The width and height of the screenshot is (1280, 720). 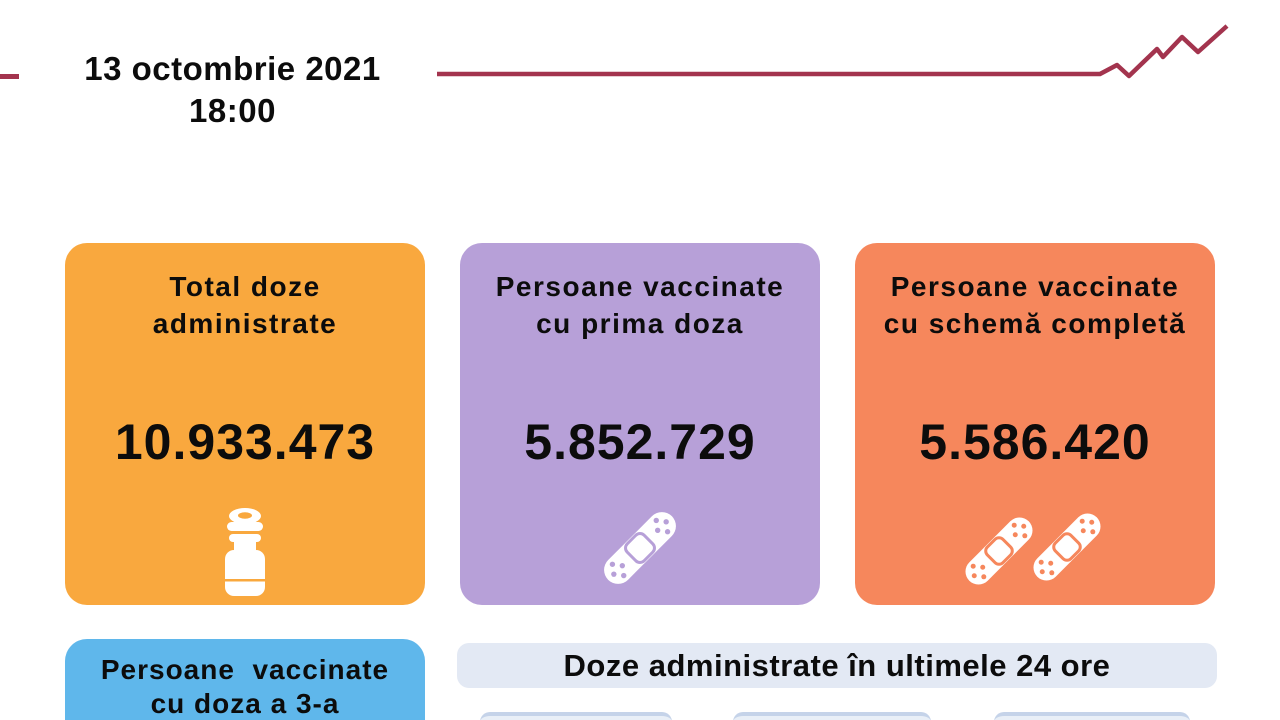 I want to click on report-datetime: 13 octombrie 2021 18:00, so click(x=232, y=90).